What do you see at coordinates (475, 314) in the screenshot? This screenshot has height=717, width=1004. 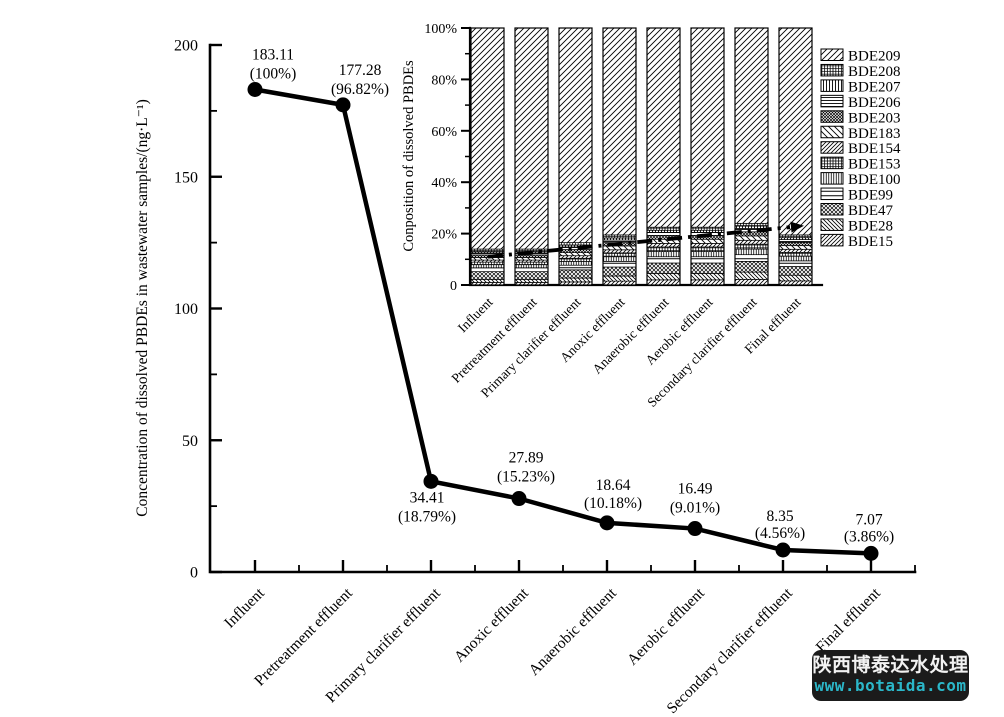 I see `inset-x-category-label: Influent` at bounding box center [475, 314].